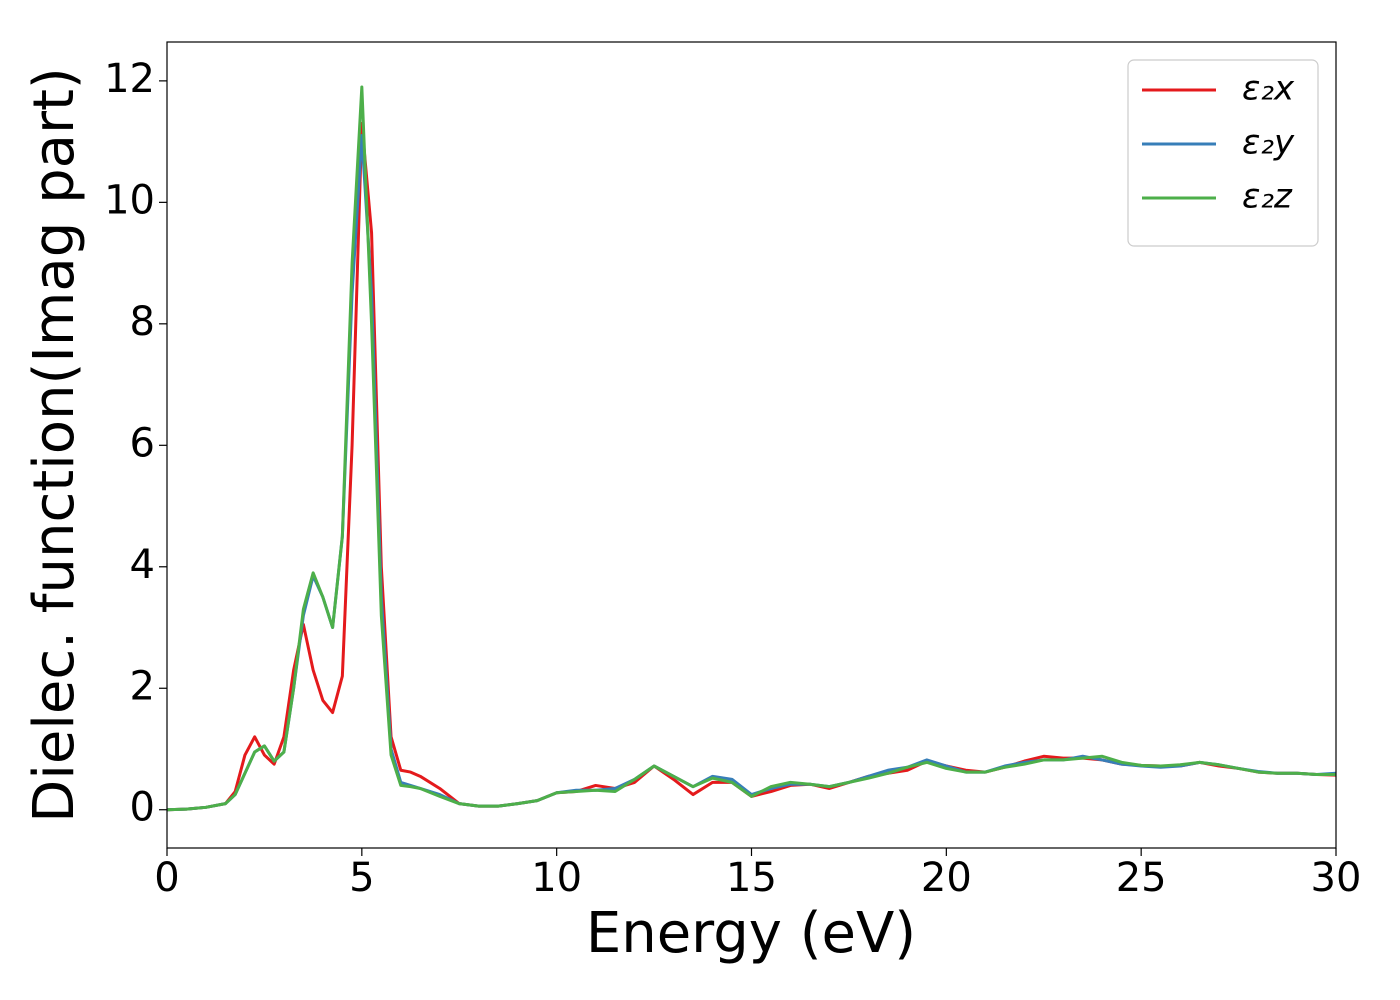  Describe the element at coordinates (142, 686) in the screenshot. I see `y-tick-label: 2` at that location.